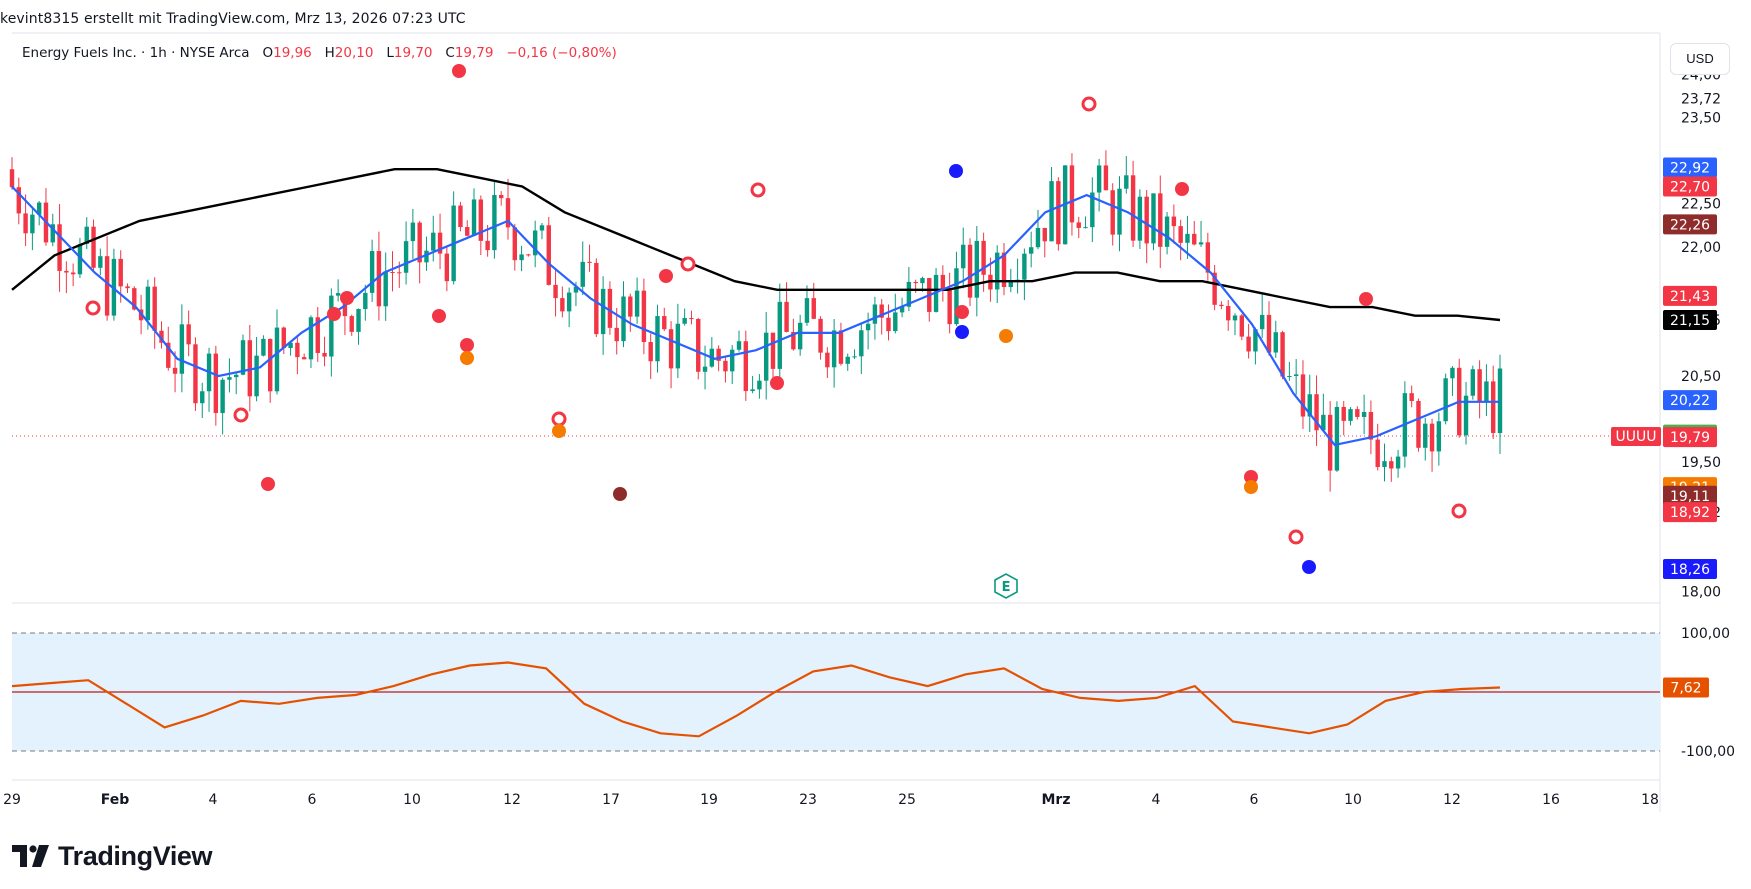 The width and height of the screenshot is (1751, 889). I want to click on price-tag-label: 22,92, so click(1690, 169).